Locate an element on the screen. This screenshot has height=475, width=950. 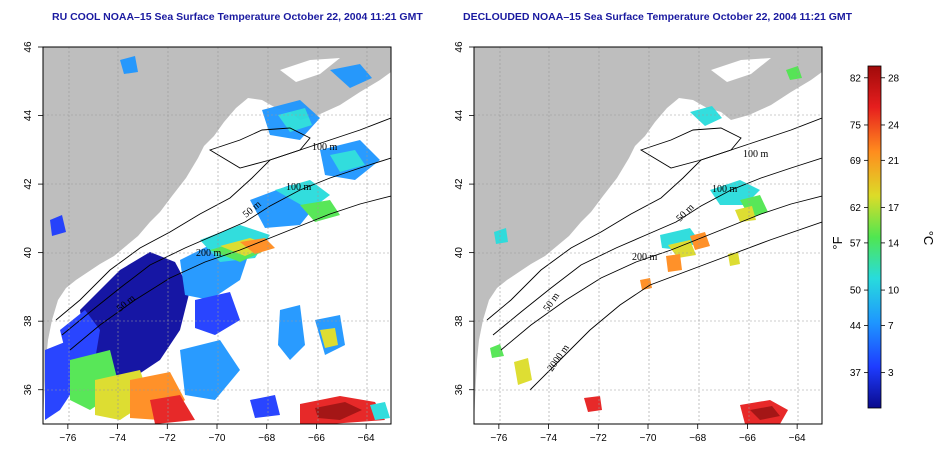
contour-label: 2000 m is located at coordinates (558, 357).